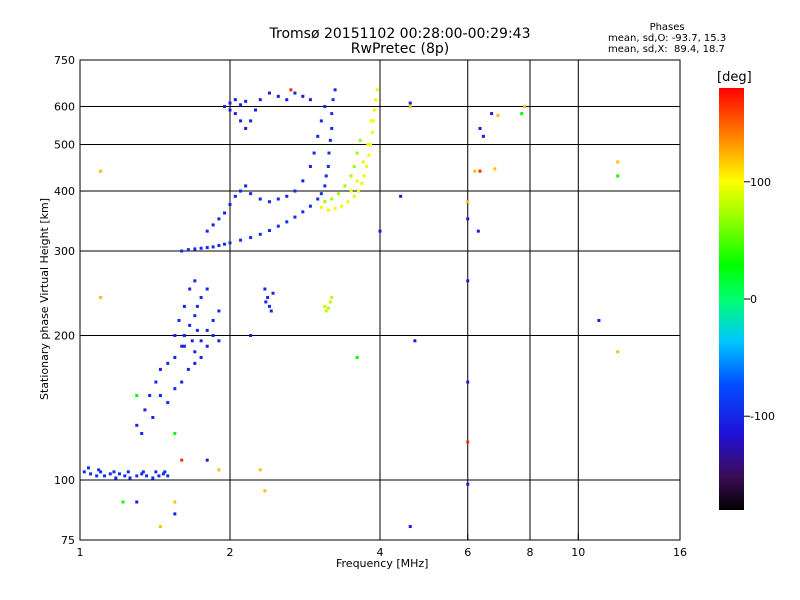 The height and width of the screenshot is (600, 800). What do you see at coordinates (467, 552) in the screenshot?
I see `x-tick-label: 6` at bounding box center [467, 552].